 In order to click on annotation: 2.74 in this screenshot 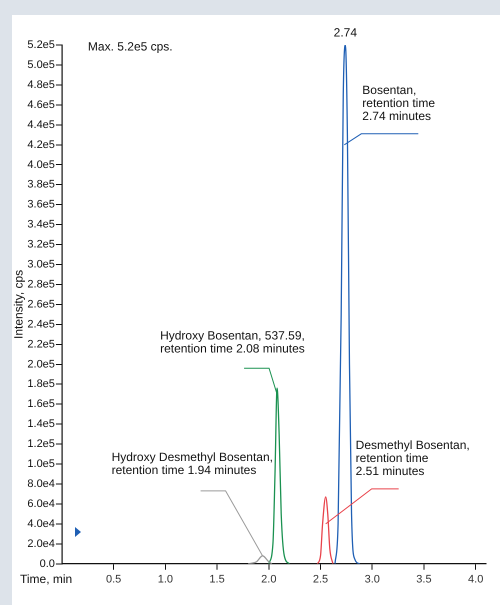, I will do `click(346, 32)`.